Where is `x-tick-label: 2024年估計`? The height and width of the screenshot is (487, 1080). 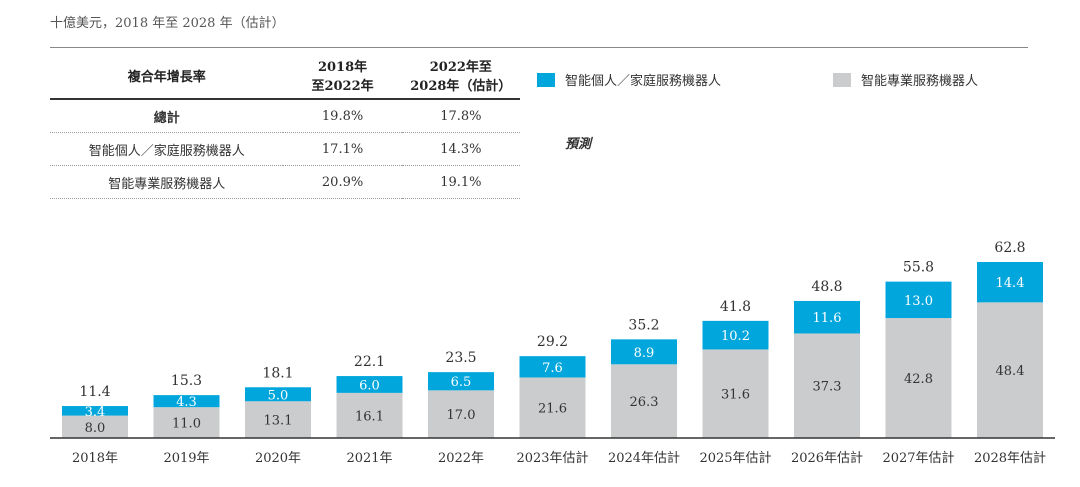
x-tick-label: 2024年估計 is located at coordinates (644, 458).